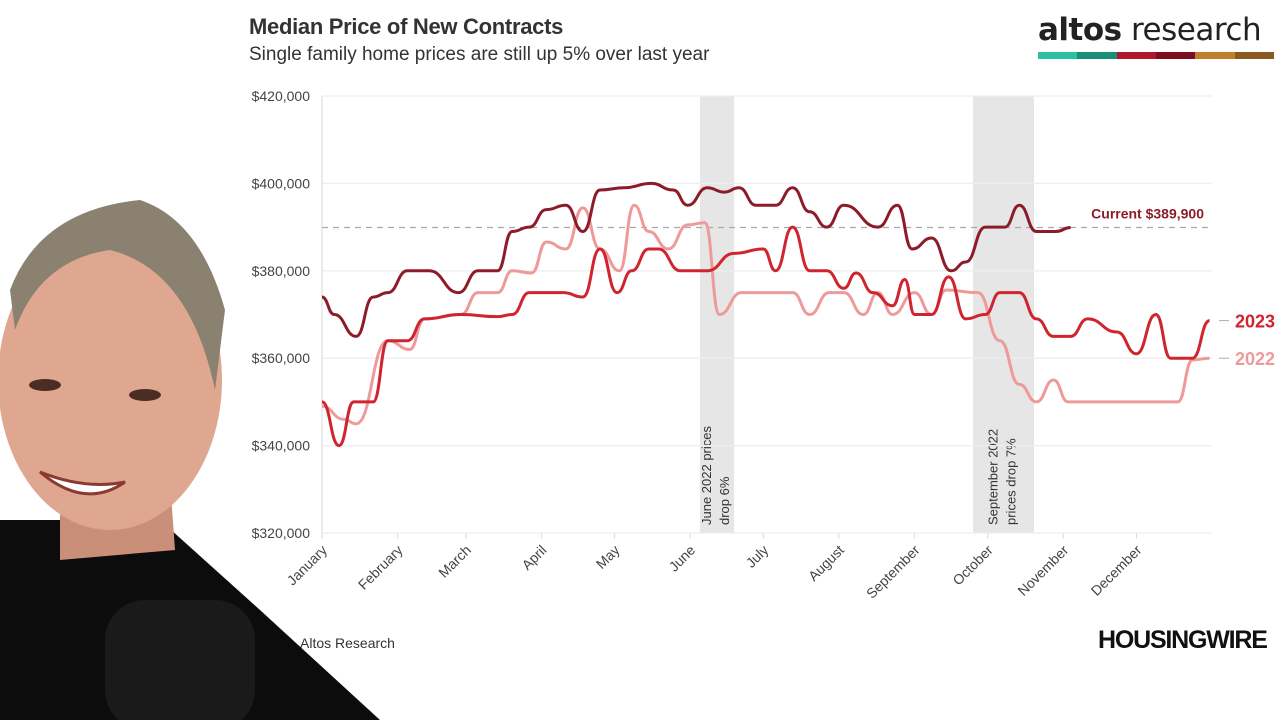 The height and width of the screenshot is (720, 1280). Describe the element at coordinates (696, 259) in the screenshot. I see `series-line-current-year` at that location.